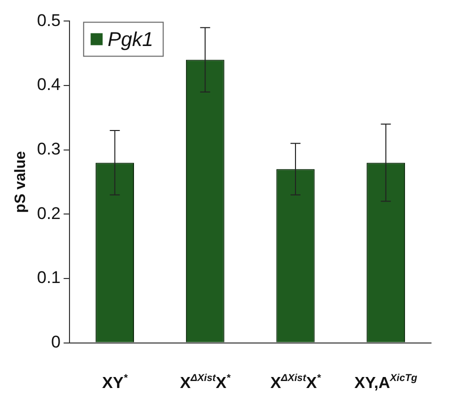  Describe the element at coordinates (48, 149) in the screenshot. I see `y-tick-label: 0.3` at that location.